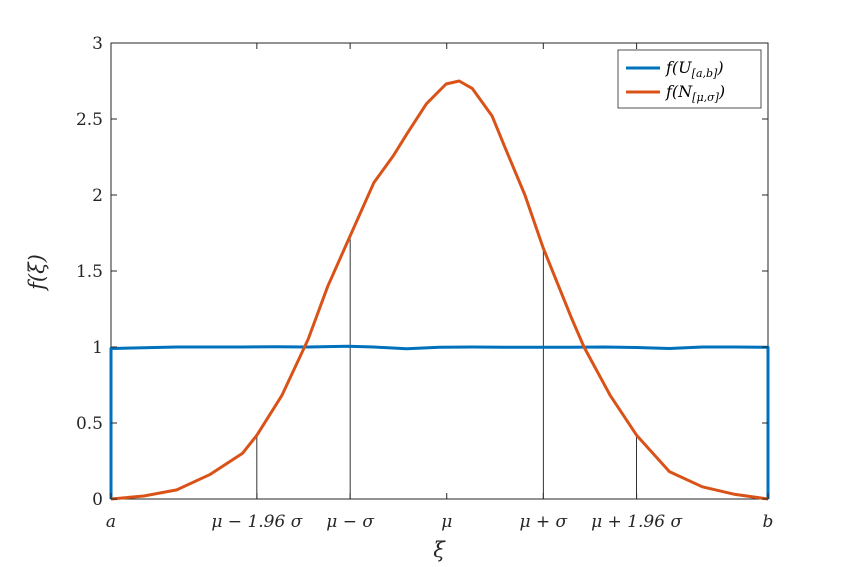  Describe the element at coordinates (256, 522) in the screenshot. I see `x-tick-label: μ − 1.96 σ` at that location.